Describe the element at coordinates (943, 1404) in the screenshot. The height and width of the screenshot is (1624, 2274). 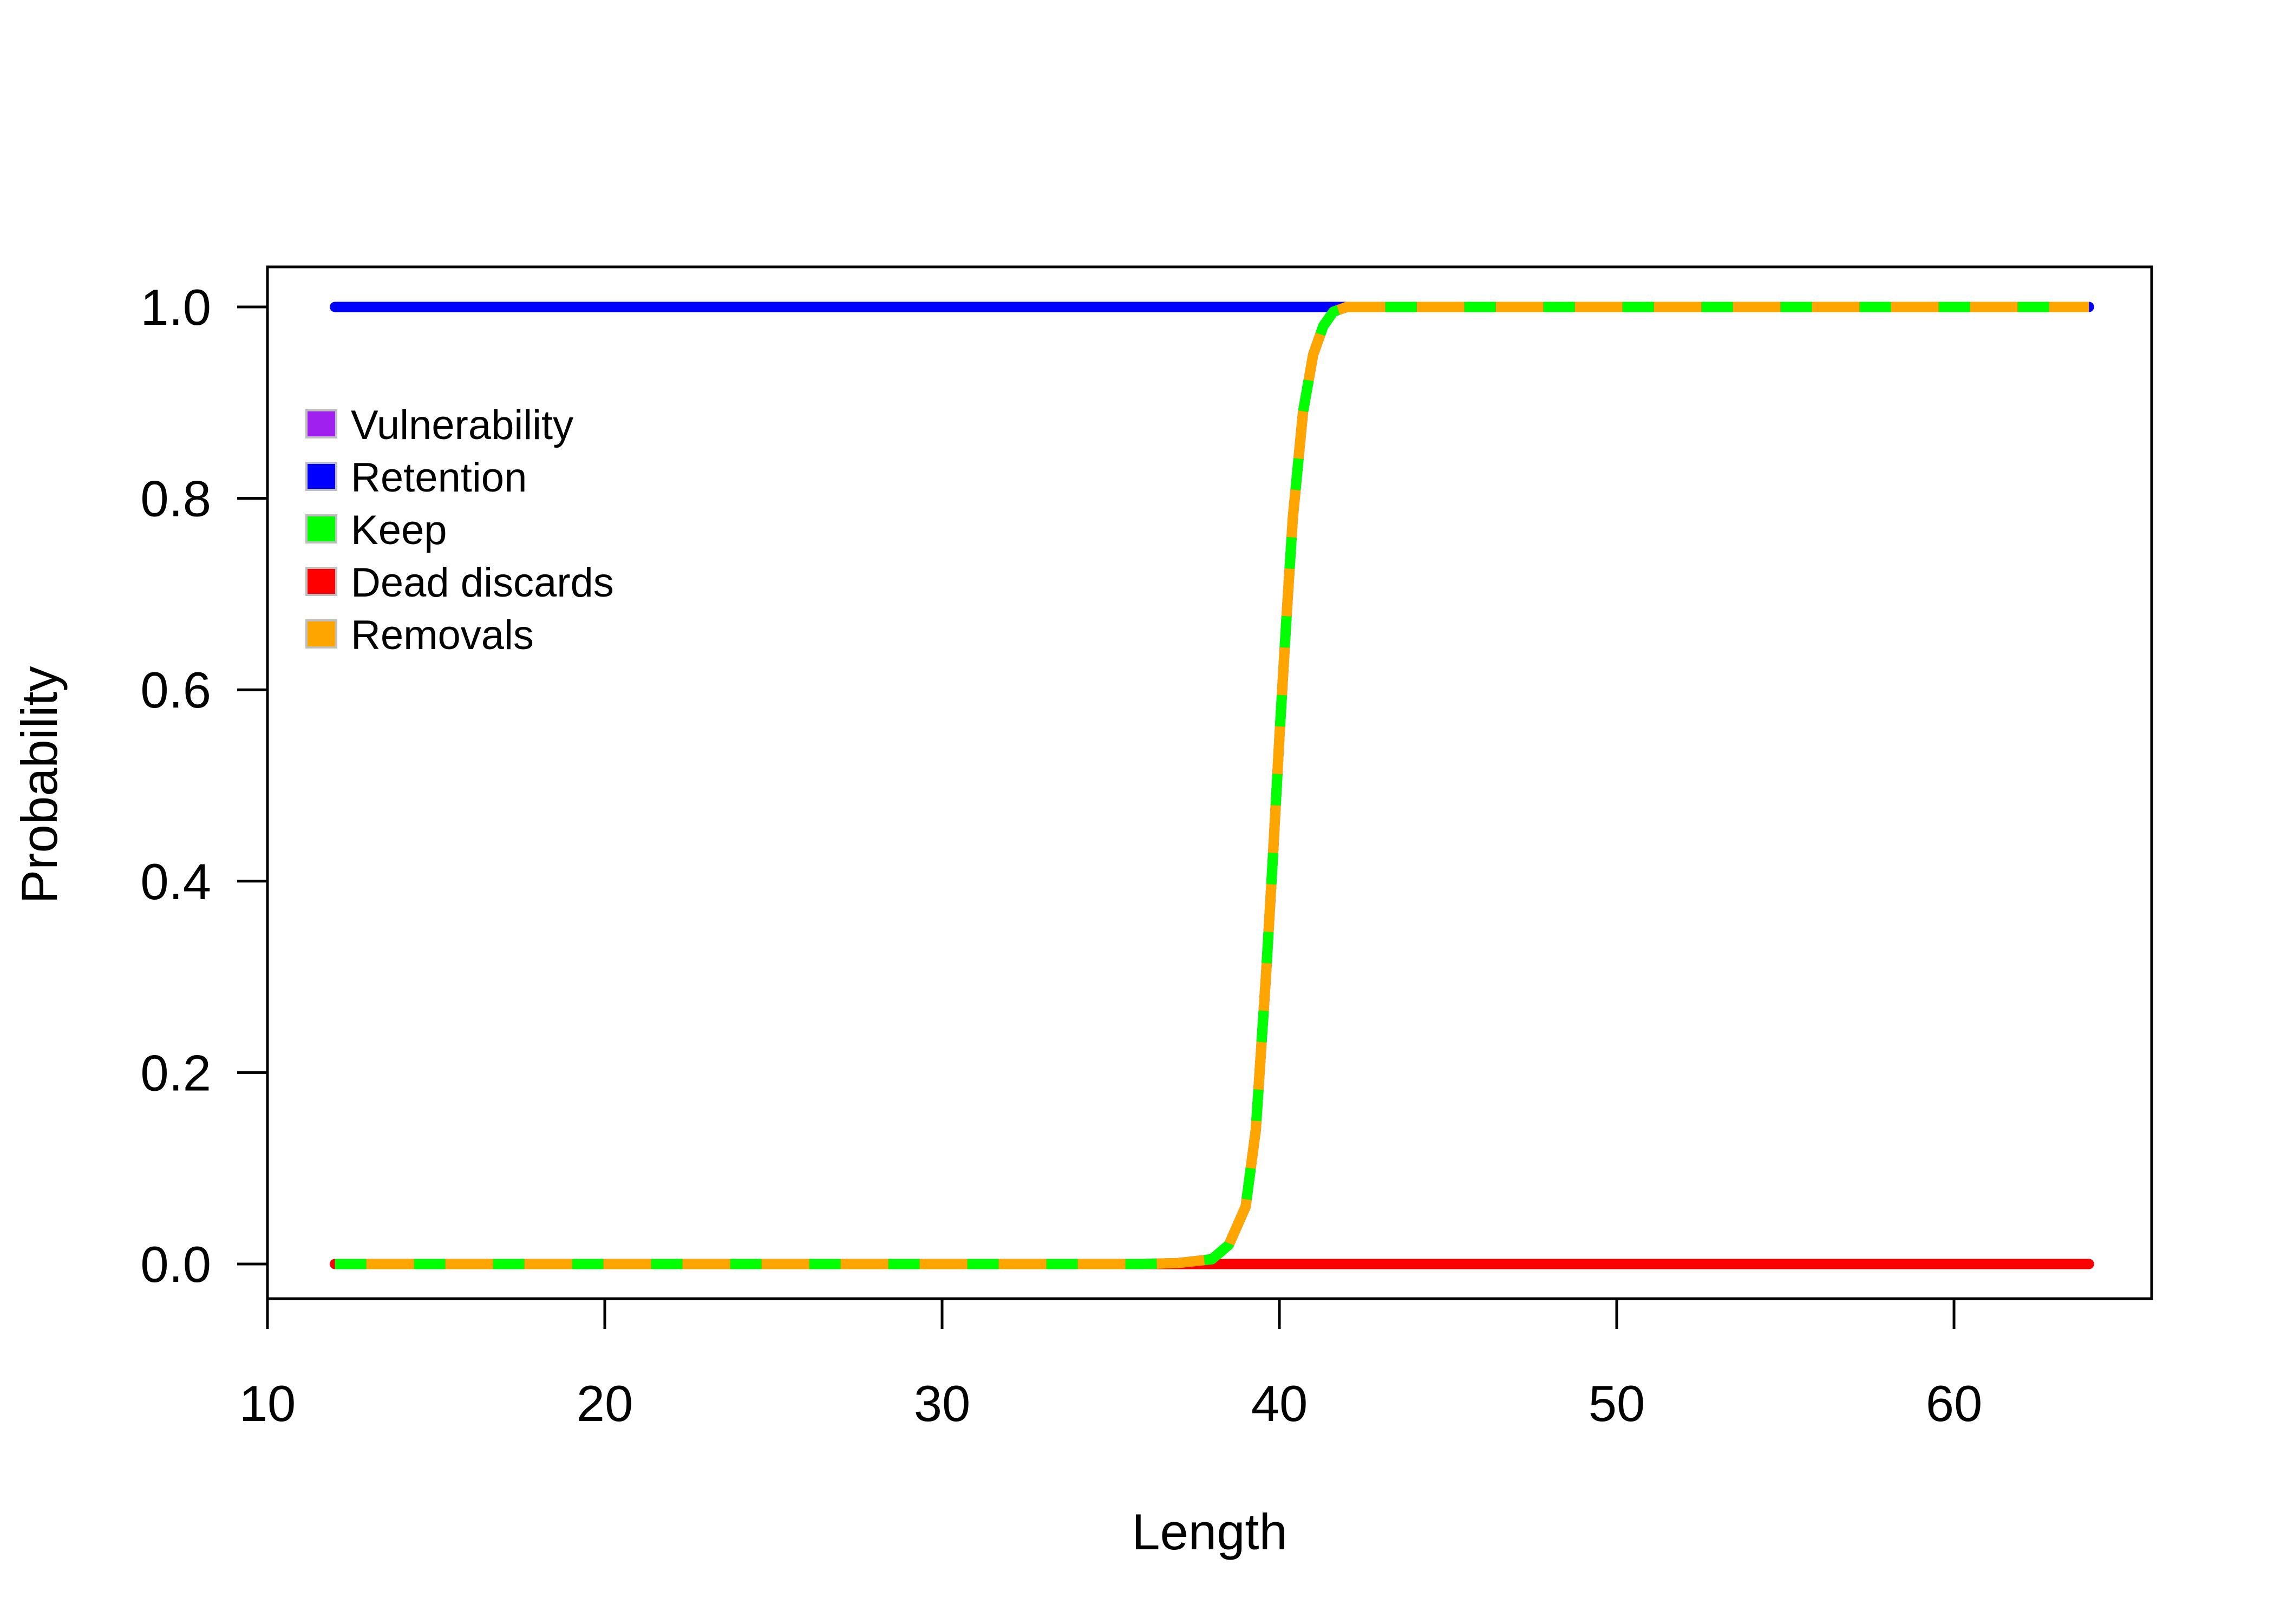
I see `x-tick-label: 30` at that location.